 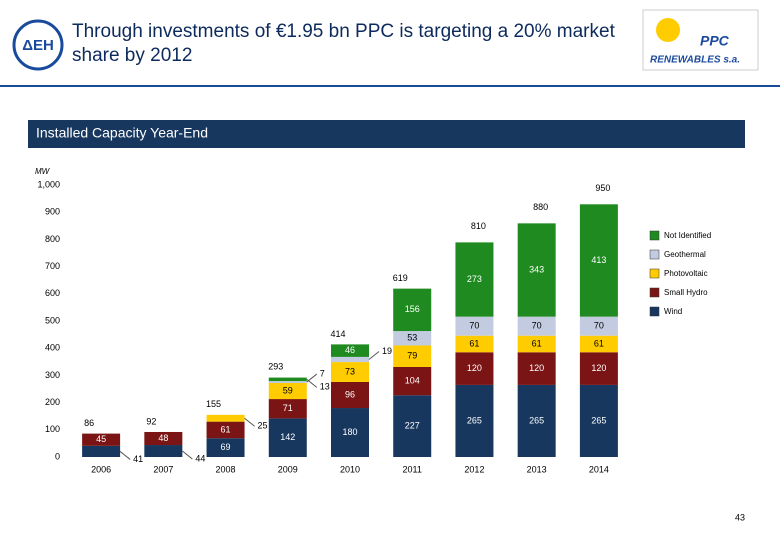 I want to click on y-axis-label: MW, so click(x=43, y=171).